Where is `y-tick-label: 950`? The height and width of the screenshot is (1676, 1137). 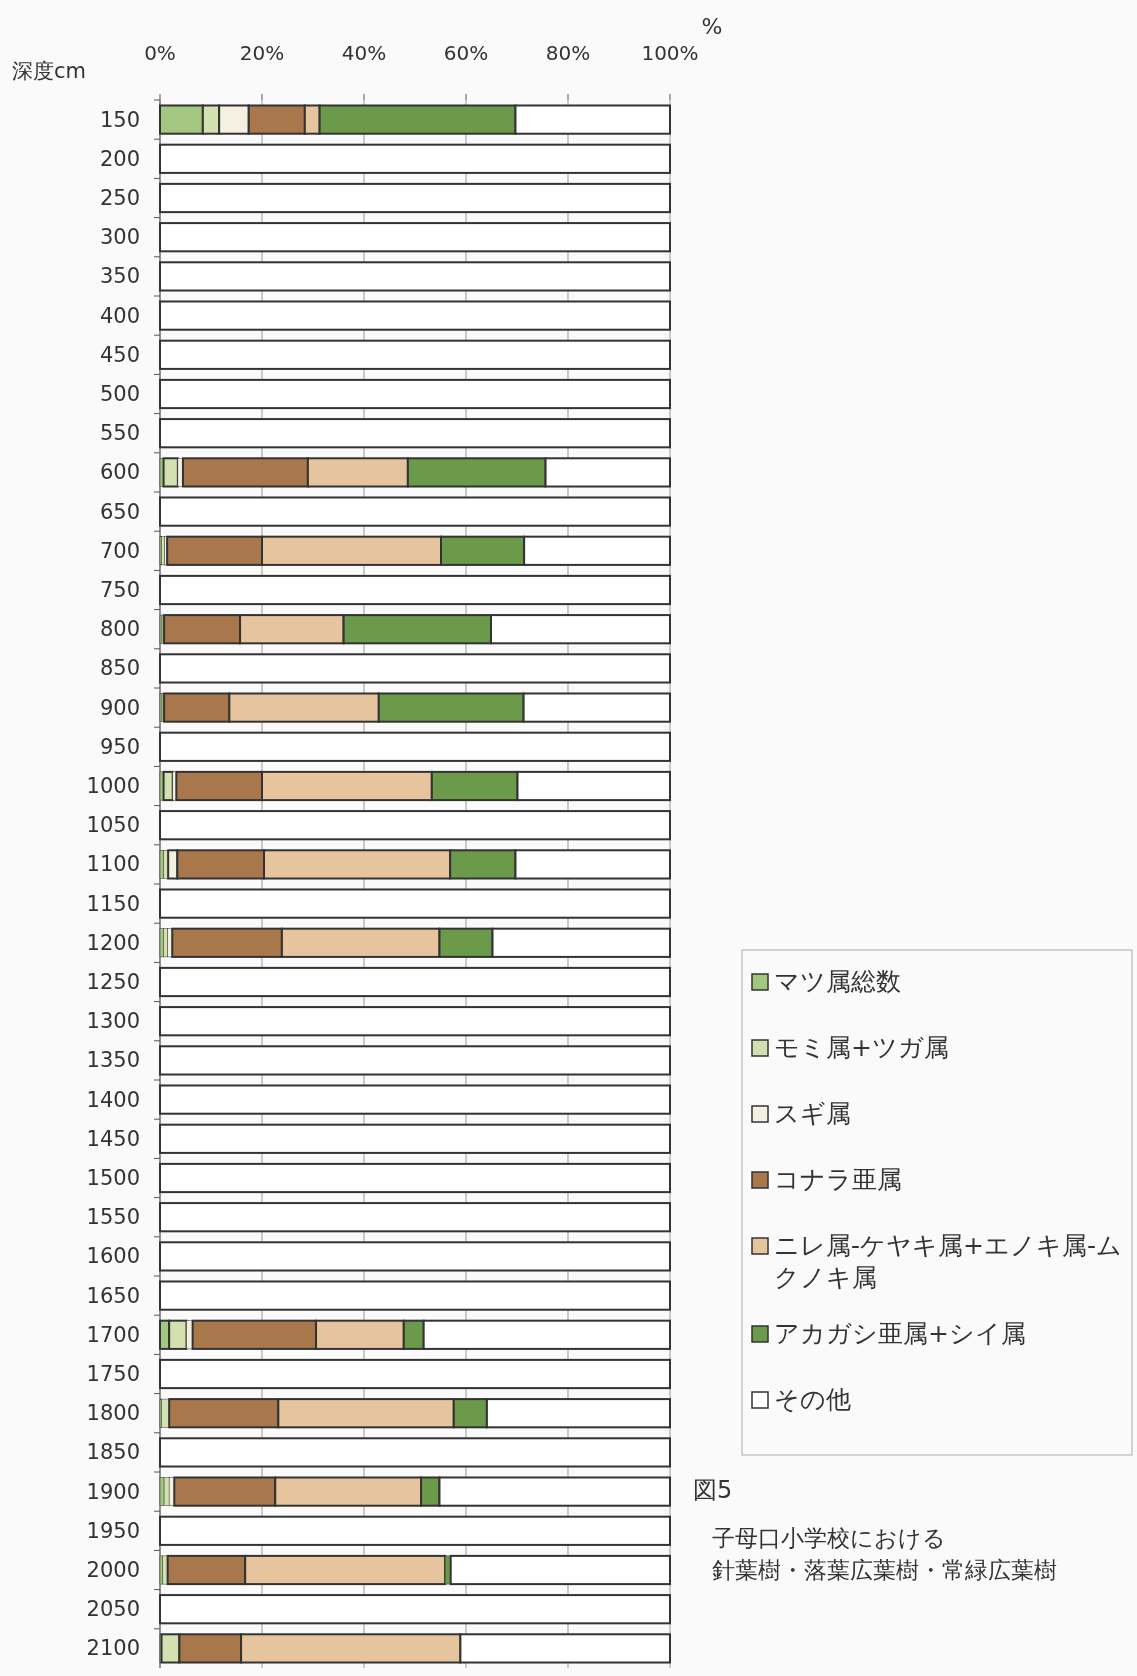
y-tick-label: 950 is located at coordinates (119, 746).